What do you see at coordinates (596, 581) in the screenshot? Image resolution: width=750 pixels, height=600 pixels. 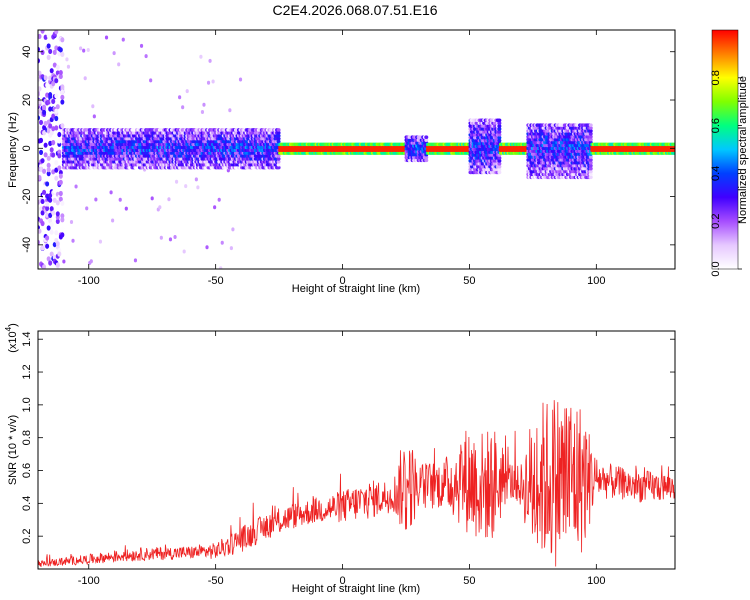 I see `x-tick-label: 100` at bounding box center [596, 581].